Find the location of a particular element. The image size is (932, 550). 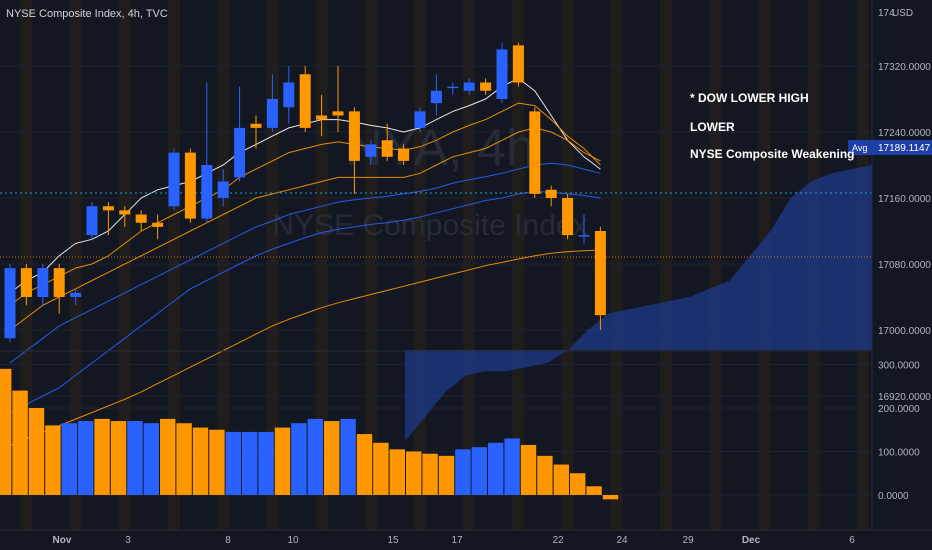

time-tick-label: 6 is located at coordinates (852, 540).